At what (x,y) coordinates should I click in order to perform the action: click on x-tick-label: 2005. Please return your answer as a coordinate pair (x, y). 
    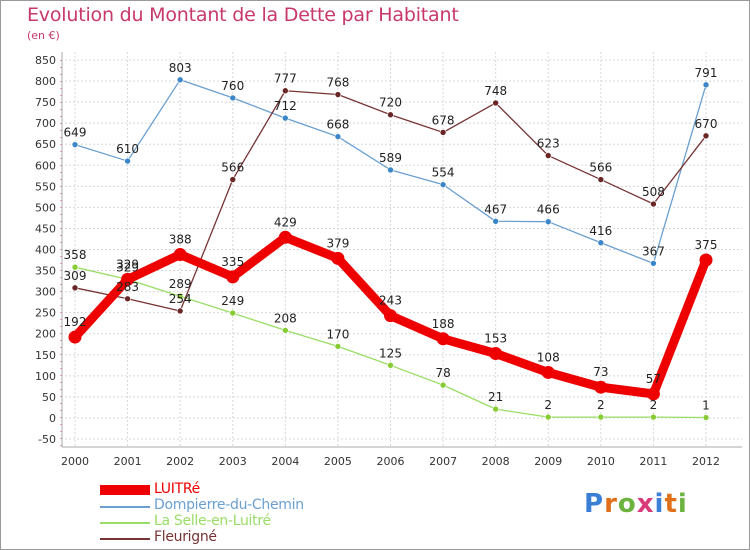
    Looking at the image, I should click on (338, 461).